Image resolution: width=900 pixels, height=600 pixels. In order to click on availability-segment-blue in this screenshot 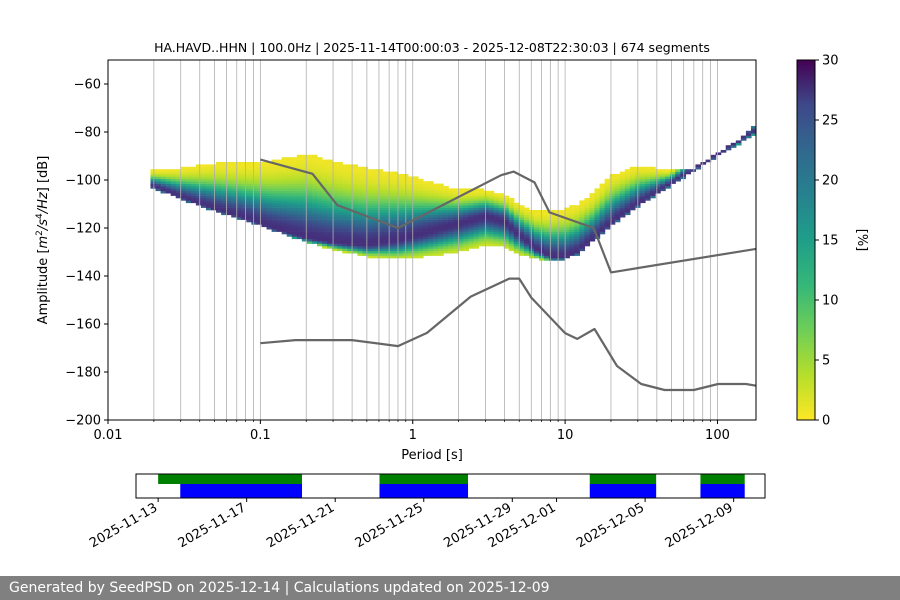, I will do `click(623, 491)`.